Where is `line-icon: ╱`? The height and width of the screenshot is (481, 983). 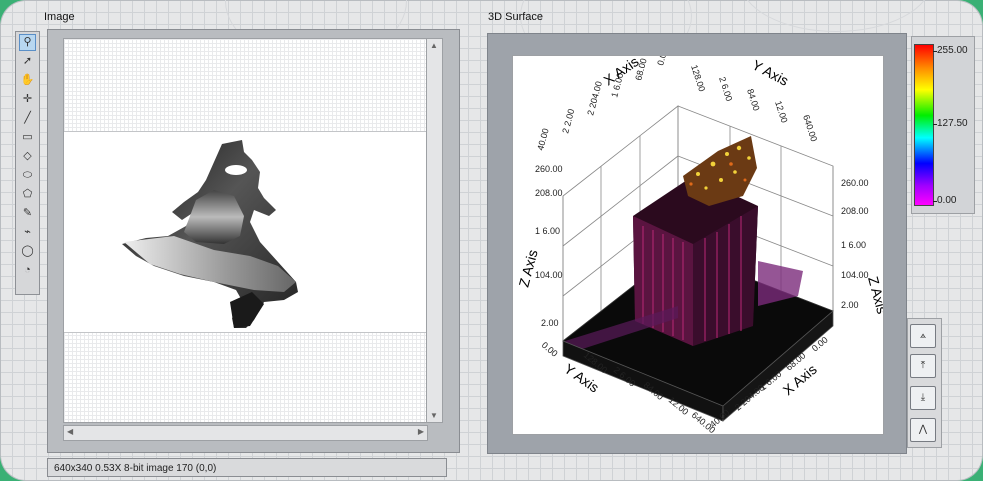 line-icon: ╱ is located at coordinates (27, 118).